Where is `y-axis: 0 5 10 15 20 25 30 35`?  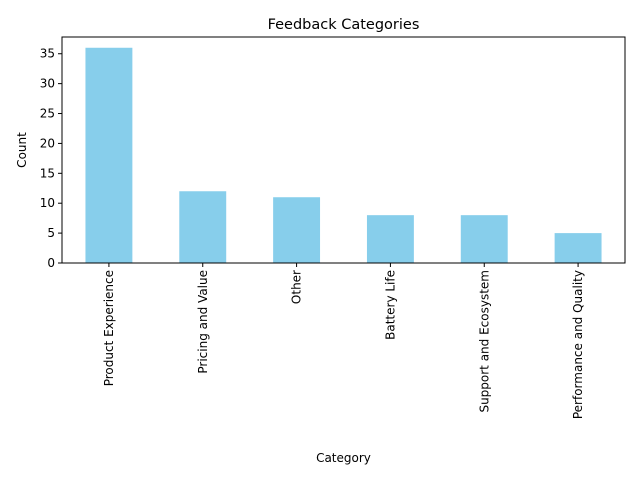
y-axis: 0 5 10 15 20 25 30 35 is located at coordinates (51, 158).